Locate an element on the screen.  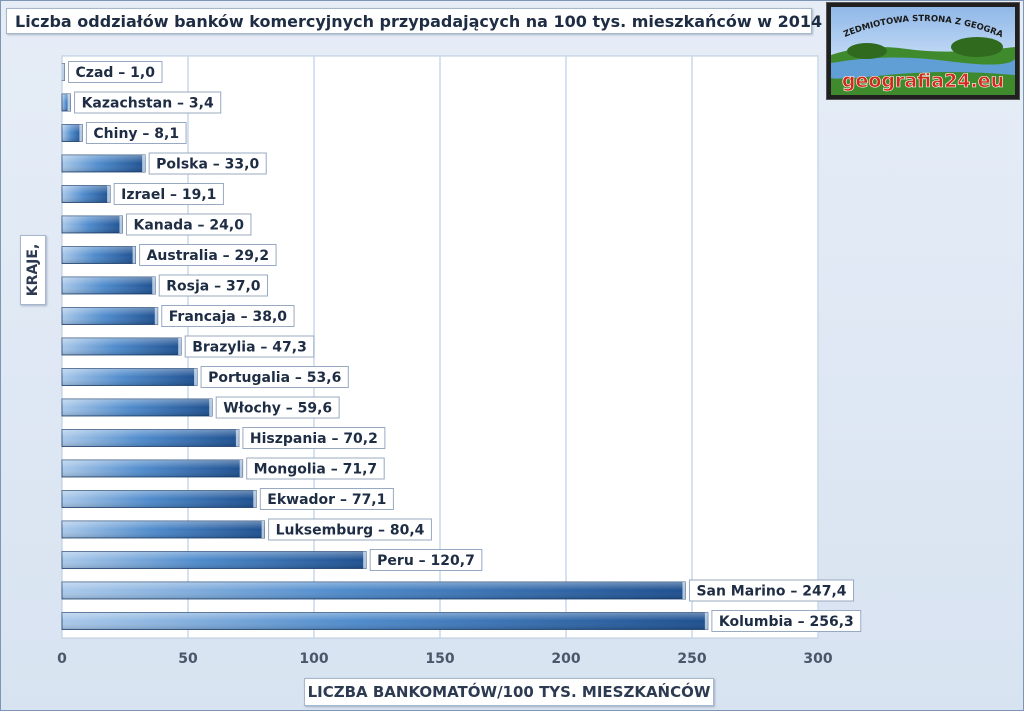
bar-label-text: Brazylia – 47,3 is located at coordinates (249, 348).